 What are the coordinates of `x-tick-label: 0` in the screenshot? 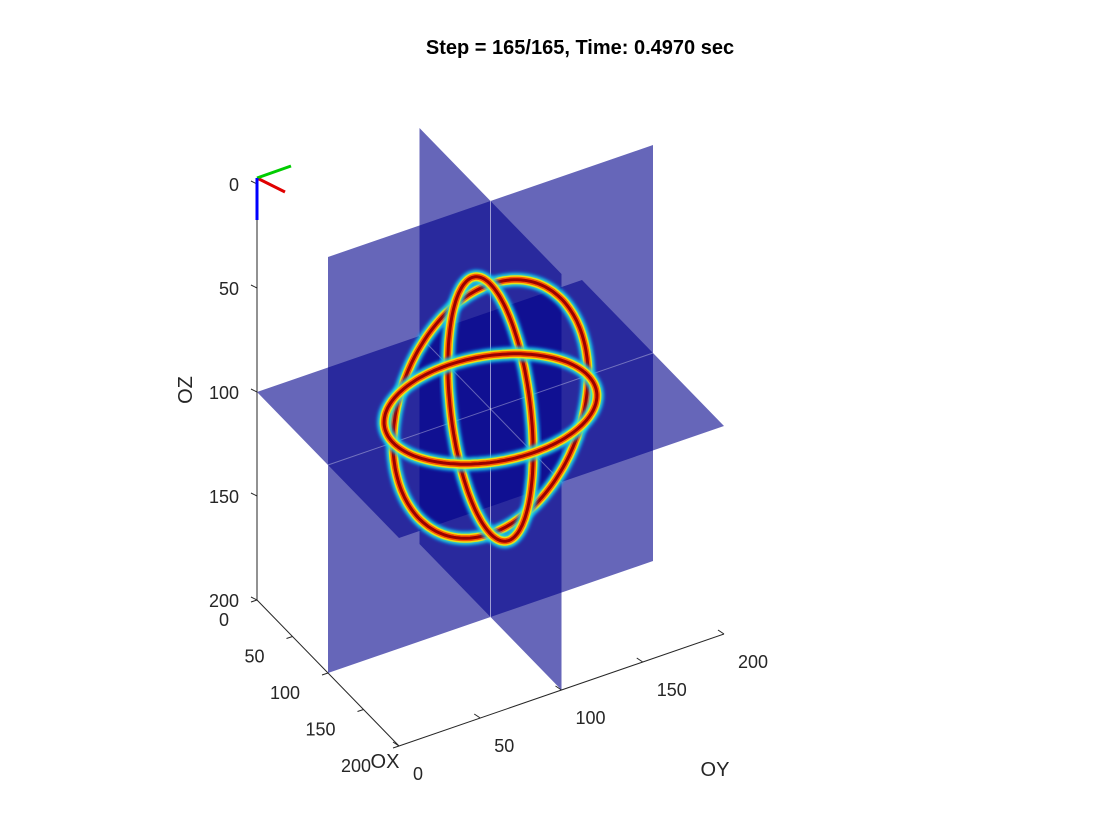 It's located at (224, 620).